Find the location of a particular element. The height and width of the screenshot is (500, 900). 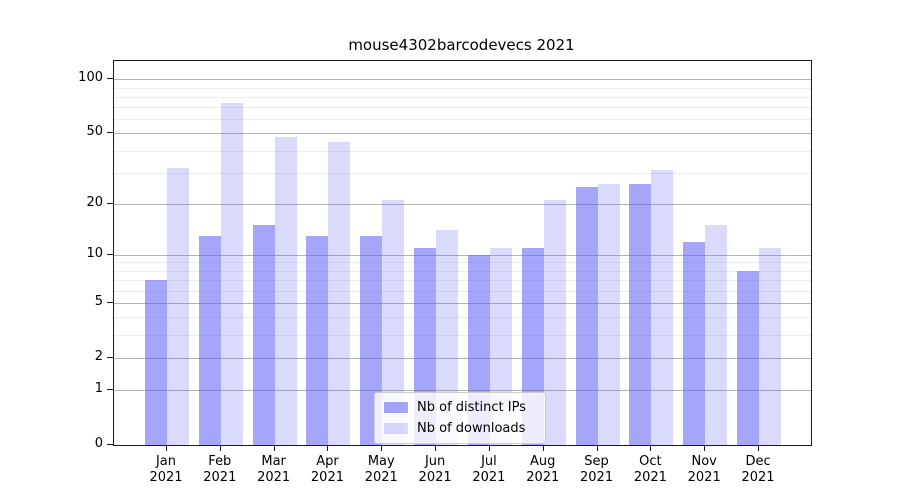

y-tick-label: 20 is located at coordinates (94, 202).